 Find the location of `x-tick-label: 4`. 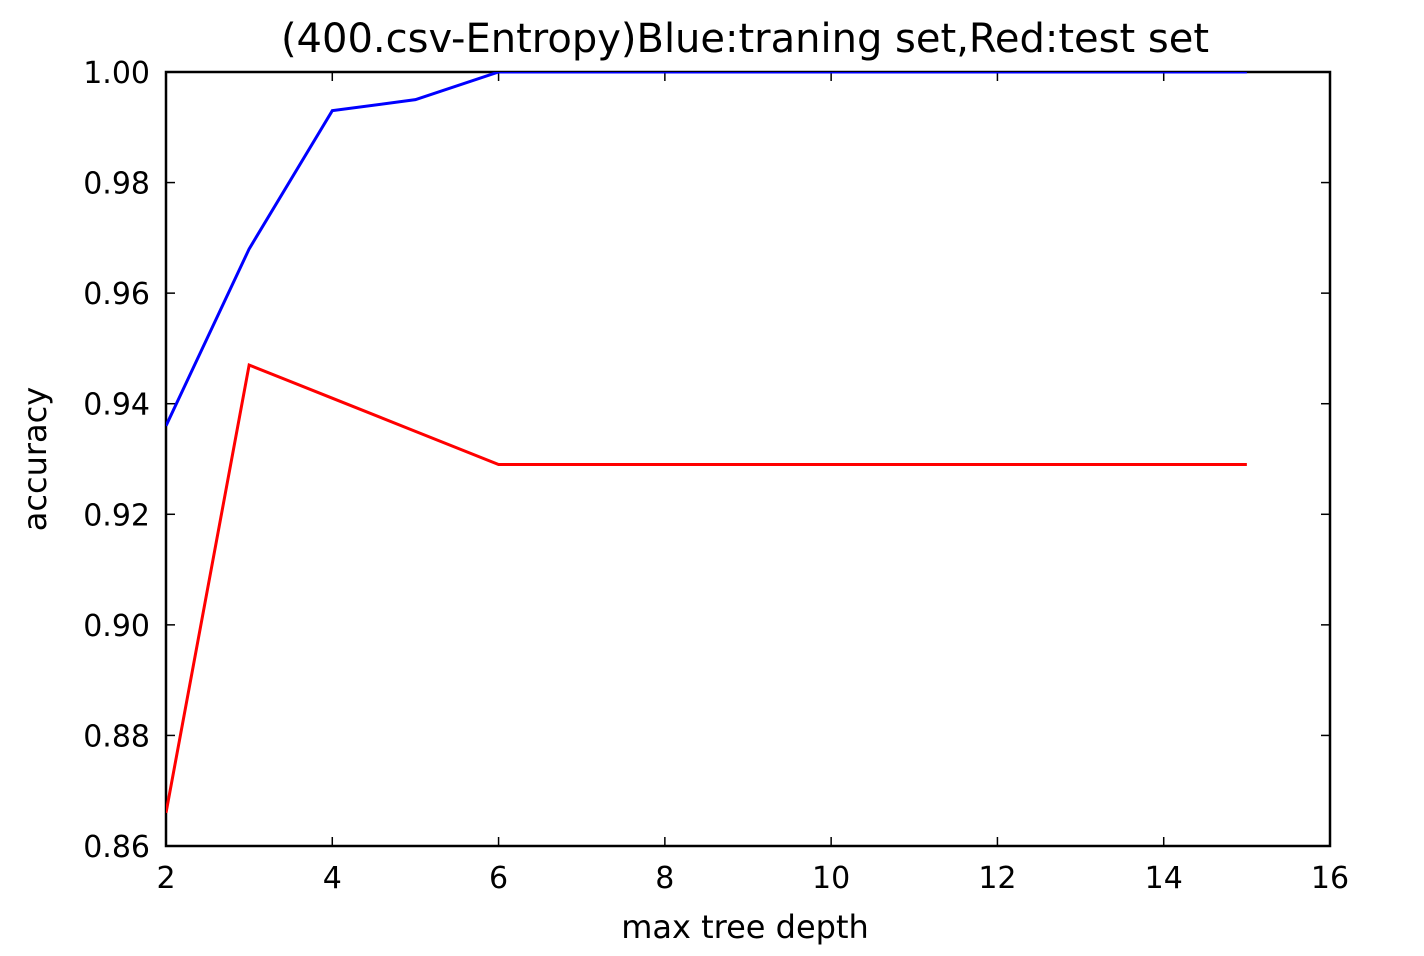

x-tick-label: 4 is located at coordinates (332, 878).